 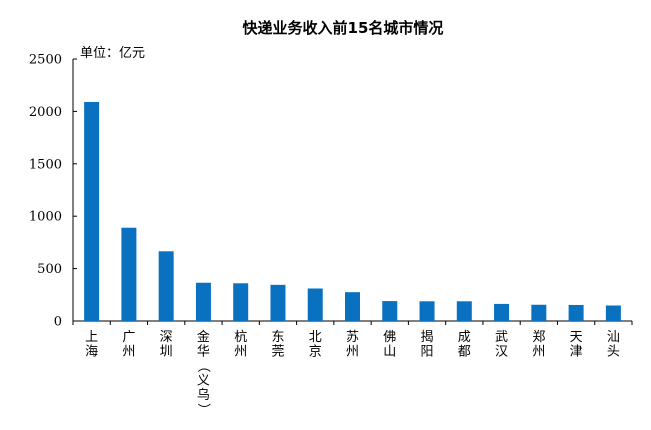 I want to click on category-label: 东莞, so click(x=277, y=345).